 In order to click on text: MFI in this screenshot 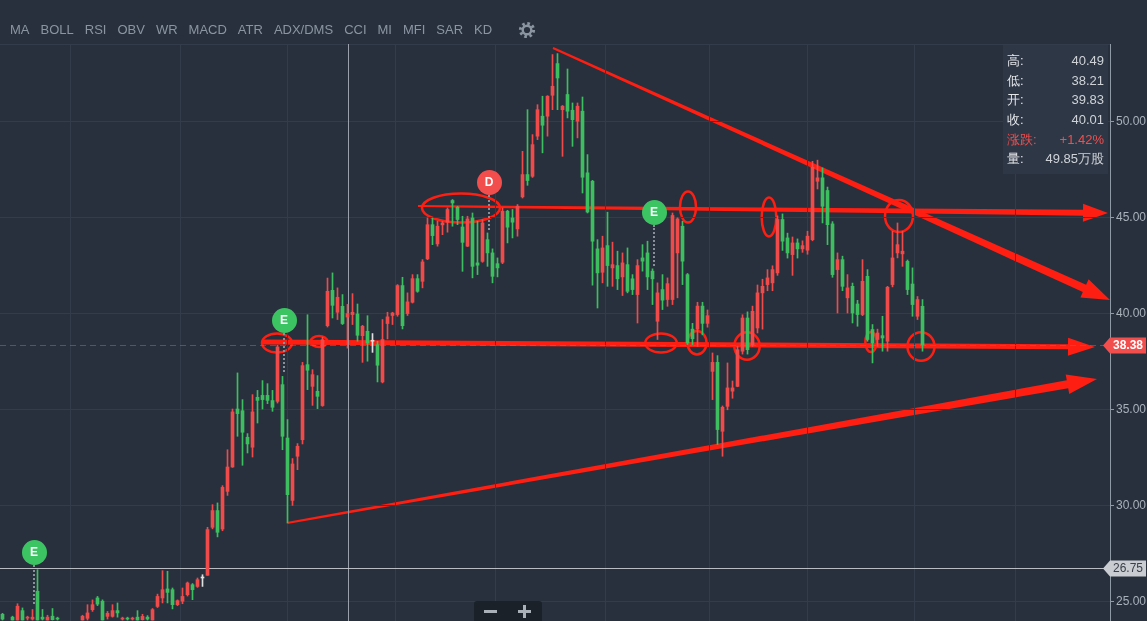, I will do `click(414, 29)`.